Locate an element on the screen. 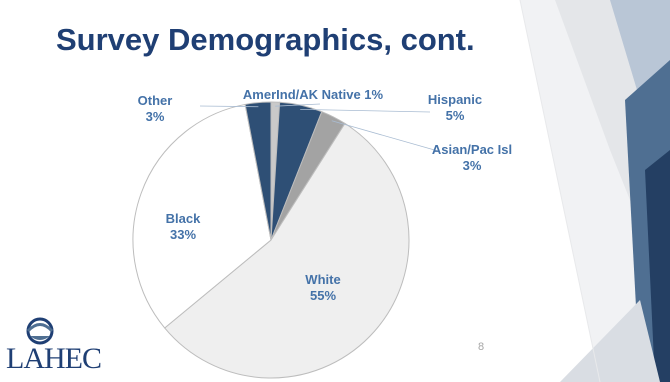  leader-line-amerind-ak-native is located at coordinates (298, 105).